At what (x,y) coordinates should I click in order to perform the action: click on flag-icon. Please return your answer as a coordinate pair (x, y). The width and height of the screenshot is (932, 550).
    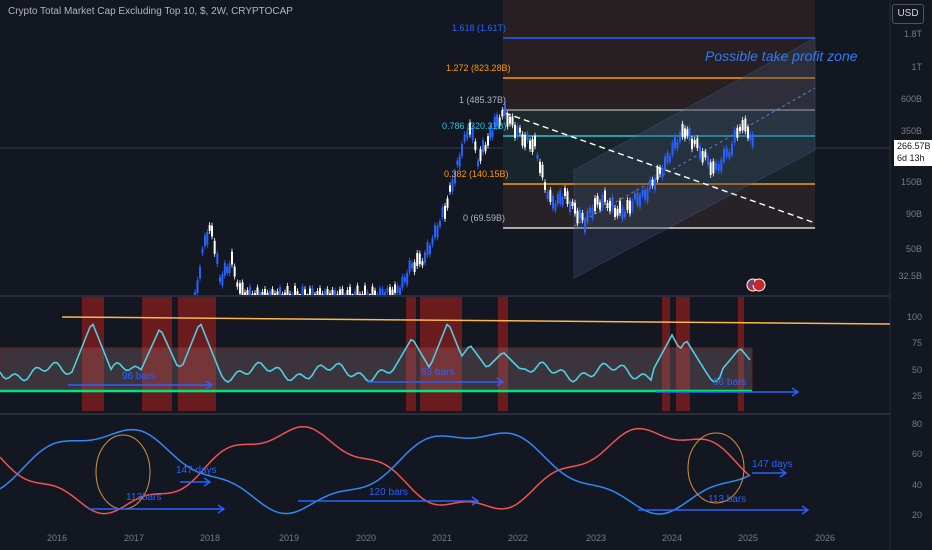
    Looking at the image, I should click on (756, 285).